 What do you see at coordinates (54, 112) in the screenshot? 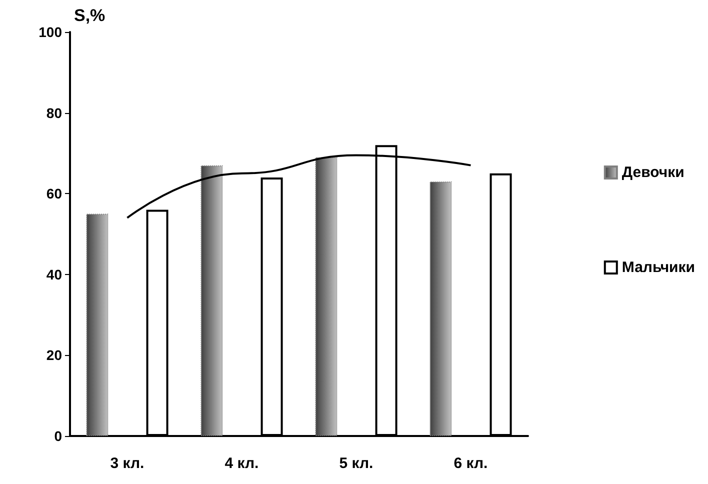
I see `y-tick-label: 80` at bounding box center [54, 112].